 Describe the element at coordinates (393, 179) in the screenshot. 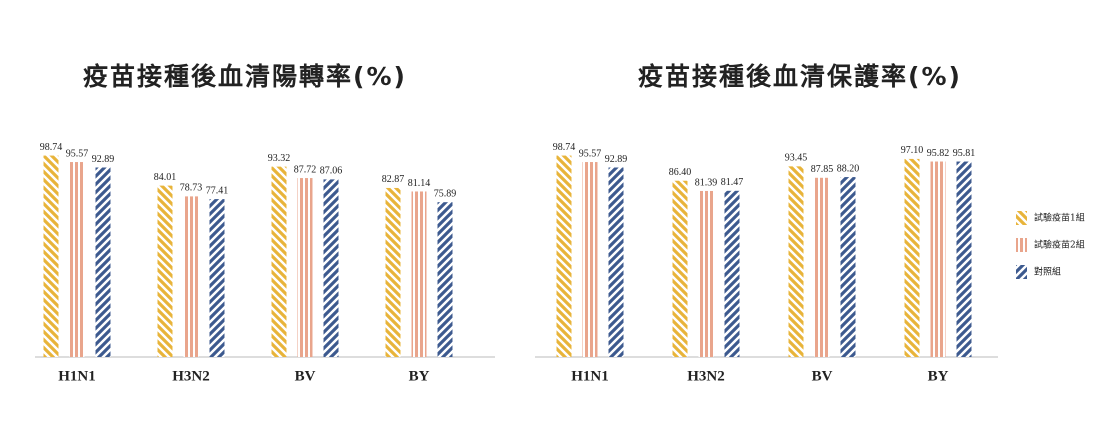

I see `data-label: 82.87` at that location.